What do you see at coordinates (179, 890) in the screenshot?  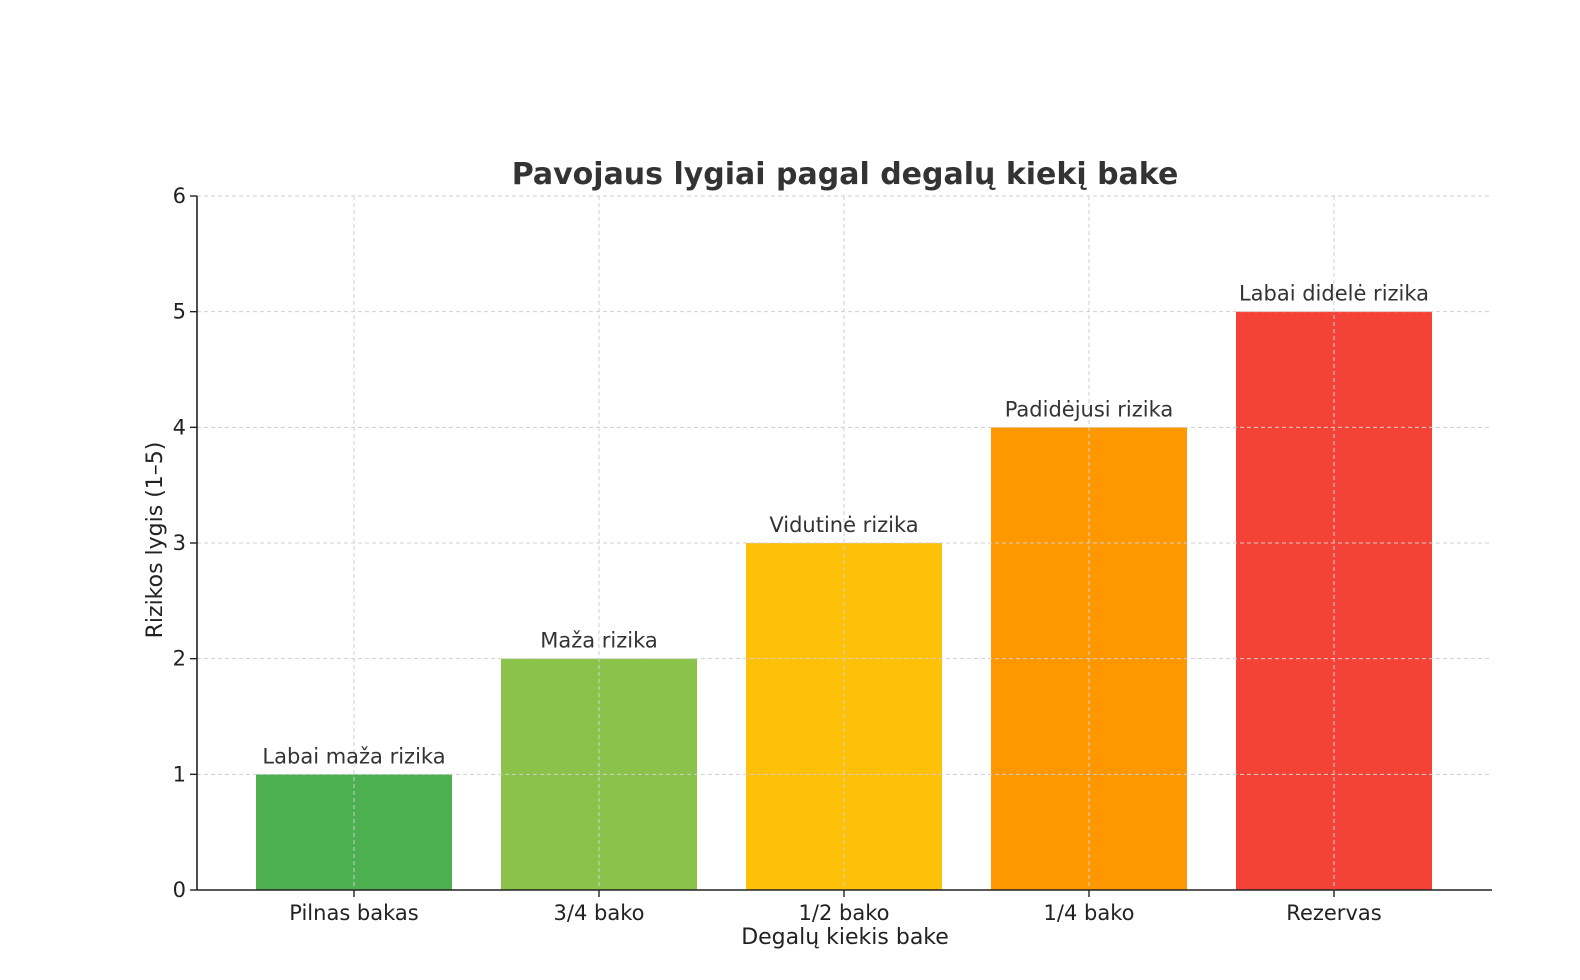 I see `y-tick-label-0: 0` at bounding box center [179, 890].